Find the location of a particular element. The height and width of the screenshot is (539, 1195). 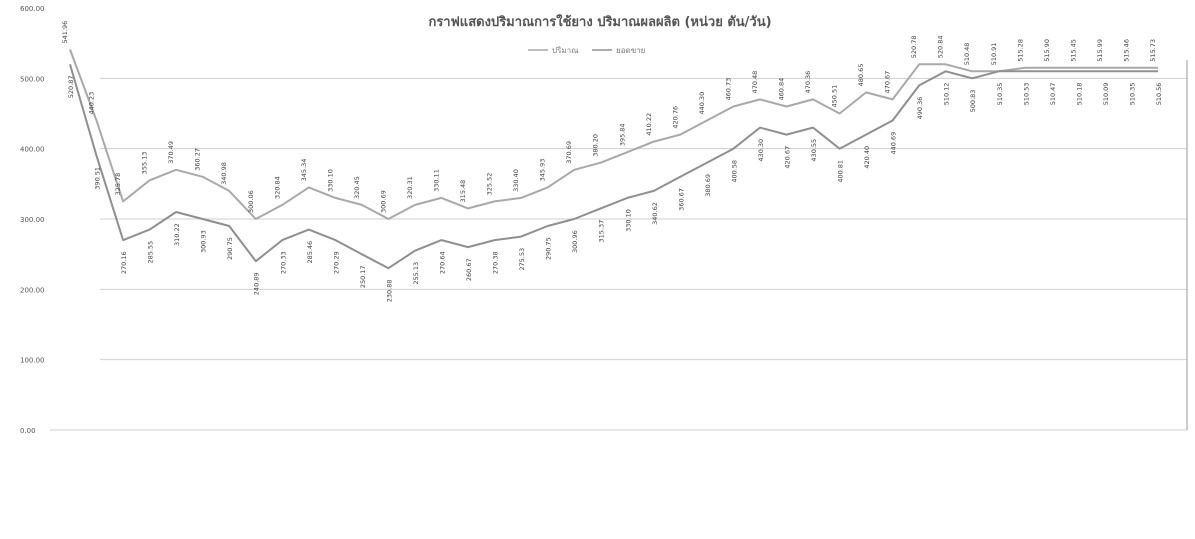

data-label: 300.69 is located at coordinates (383, 201).